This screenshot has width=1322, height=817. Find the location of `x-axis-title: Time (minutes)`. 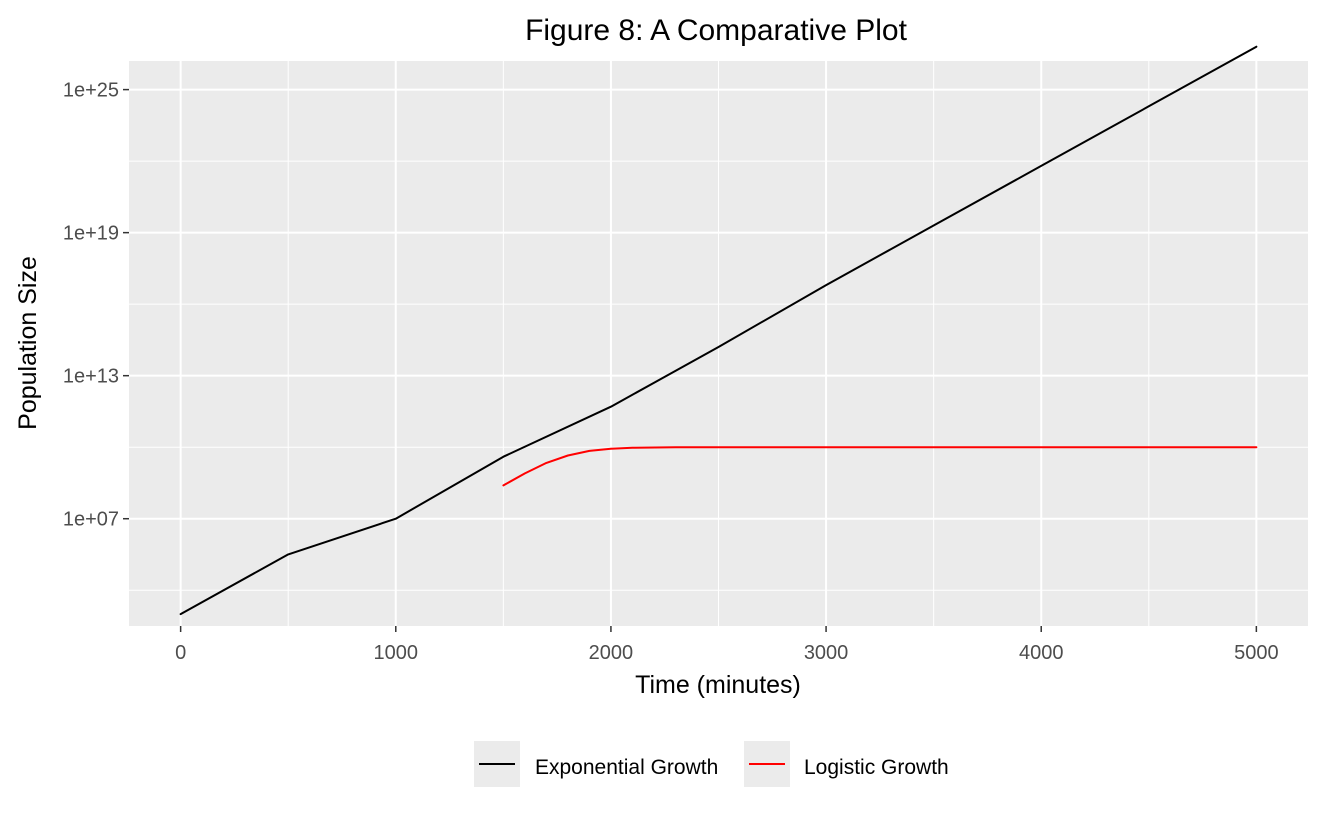

x-axis-title: Time (minutes) is located at coordinates (718, 685).